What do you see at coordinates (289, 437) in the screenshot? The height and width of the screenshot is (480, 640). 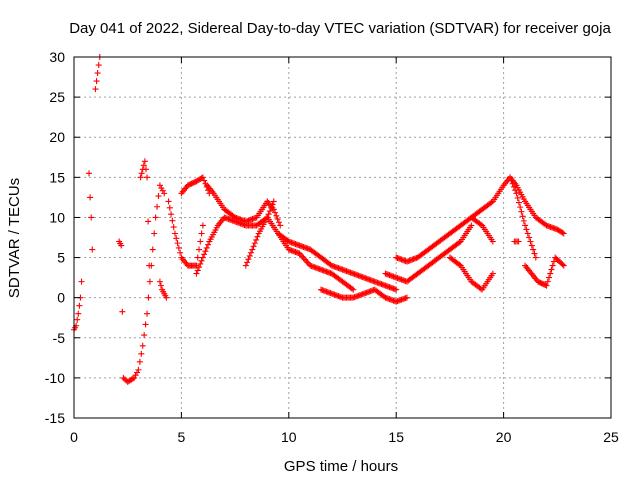 I see `x-tick-label: 10` at bounding box center [289, 437].